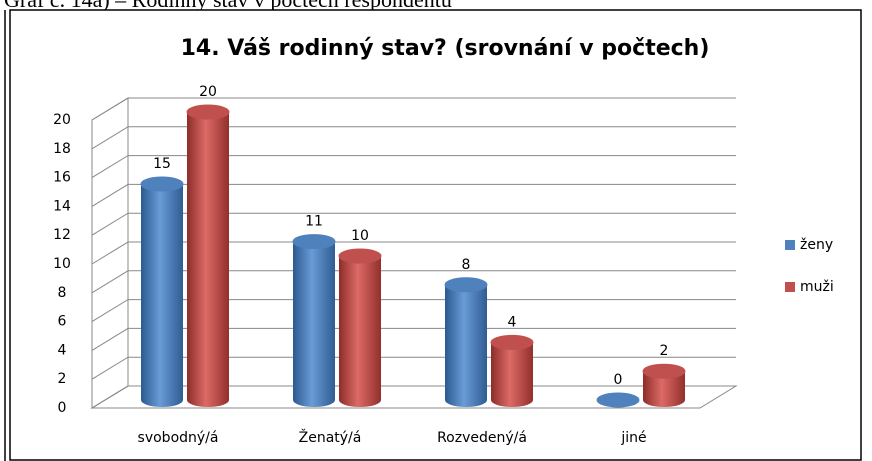 The width and height of the screenshot is (872, 461). What do you see at coordinates (664, 351) in the screenshot?
I see `value-label: 2` at bounding box center [664, 351].